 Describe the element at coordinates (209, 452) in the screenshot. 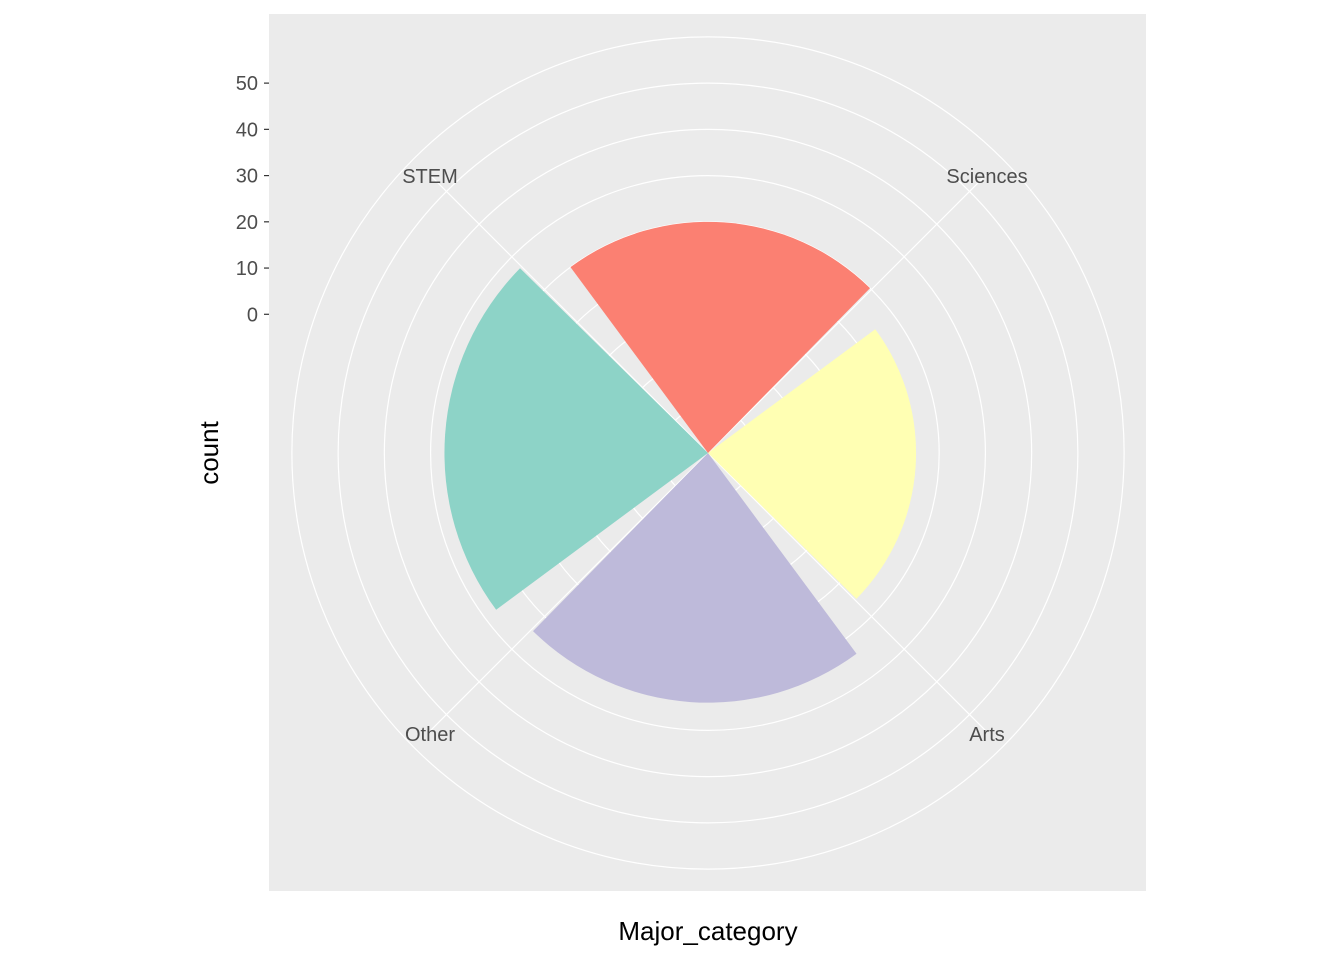

I see `y-axis-title: count` at that location.